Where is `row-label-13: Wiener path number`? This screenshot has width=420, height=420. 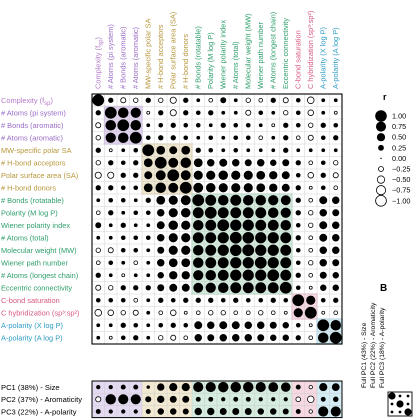 row-label-13: Wiener path number is located at coordinates (34, 262).